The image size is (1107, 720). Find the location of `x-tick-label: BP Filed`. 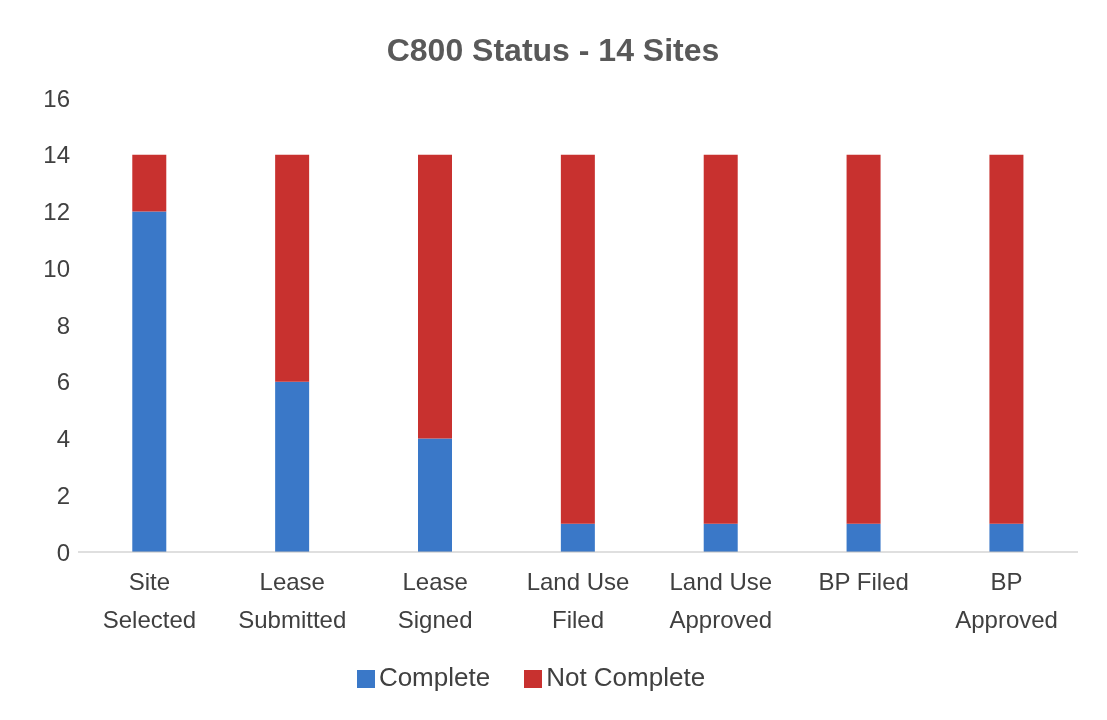

x-tick-label: BP Filed is located at coordinates (863, 581).